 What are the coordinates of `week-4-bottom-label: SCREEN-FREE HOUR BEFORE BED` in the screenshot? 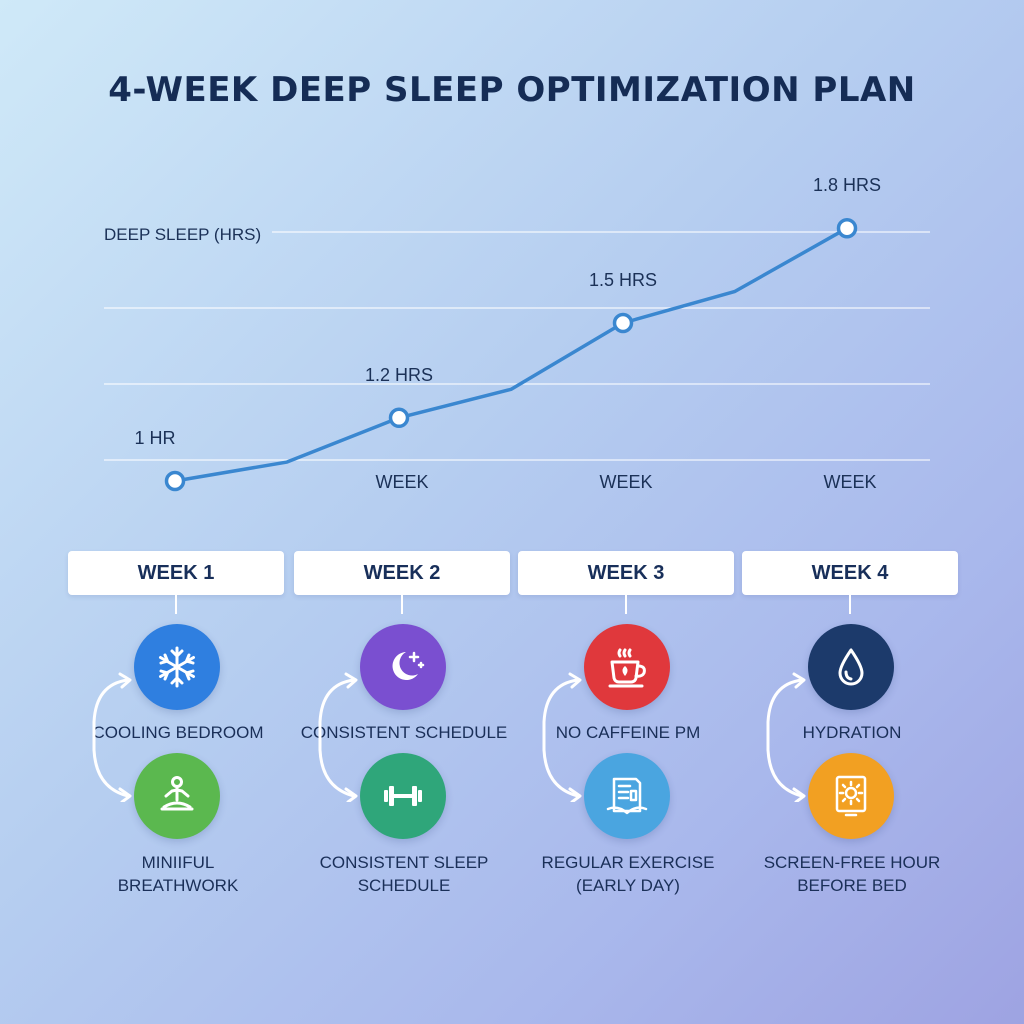 It's located at (852, 874).